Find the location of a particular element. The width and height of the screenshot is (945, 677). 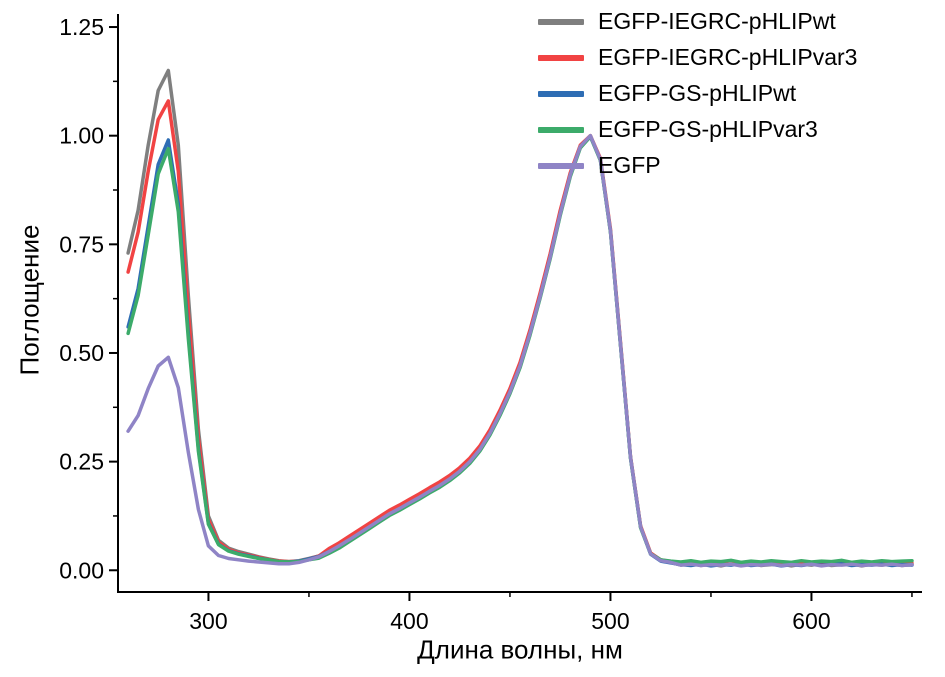

x-tick-label: 400 is located at coordinates (409, 621).